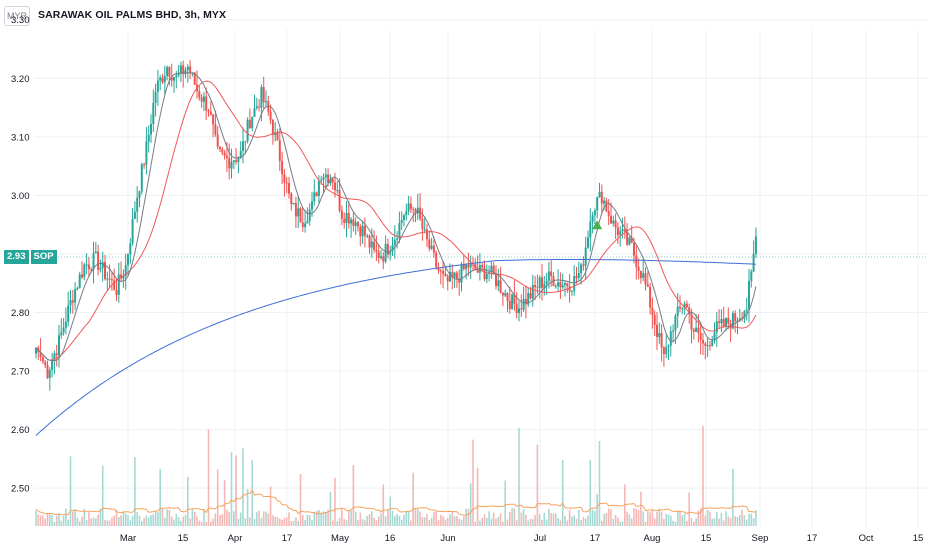 This screenshot has height=550, width=932. What do you see at coordinates (20, 79) in the screenshot?
I see `y-tick-label: 3.20` at bounding box center [20, 79].